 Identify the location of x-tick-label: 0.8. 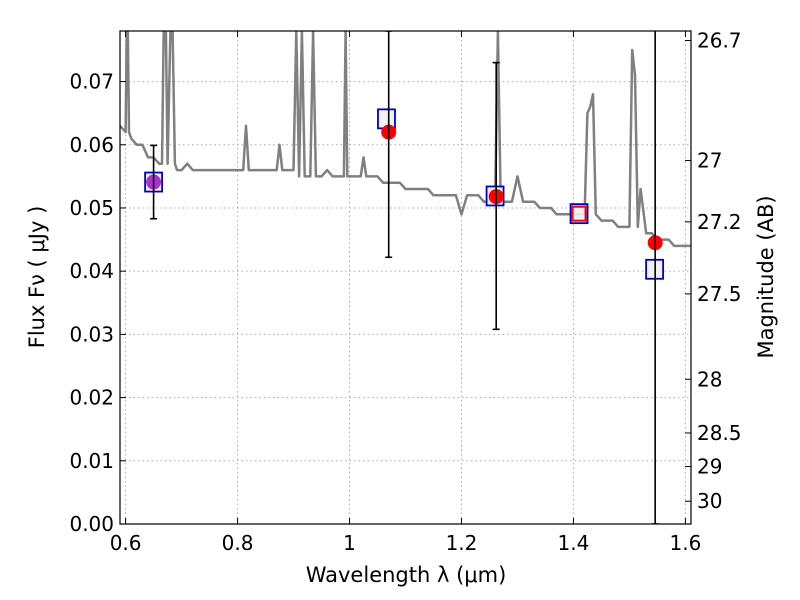
(238, 543).